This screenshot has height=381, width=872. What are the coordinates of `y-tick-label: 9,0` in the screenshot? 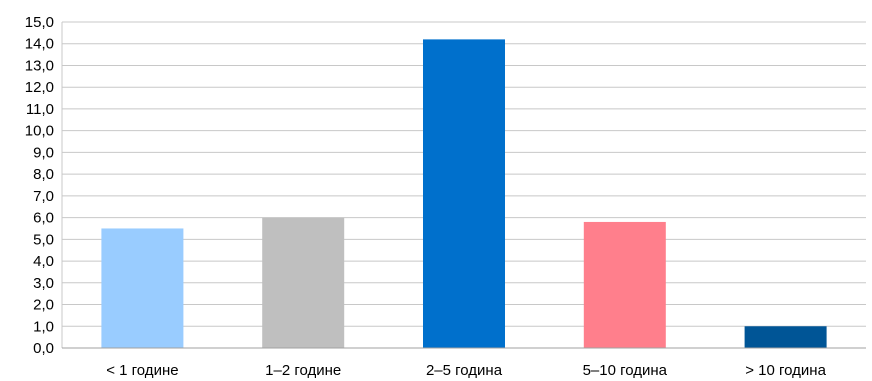 It's located at (43, 152).